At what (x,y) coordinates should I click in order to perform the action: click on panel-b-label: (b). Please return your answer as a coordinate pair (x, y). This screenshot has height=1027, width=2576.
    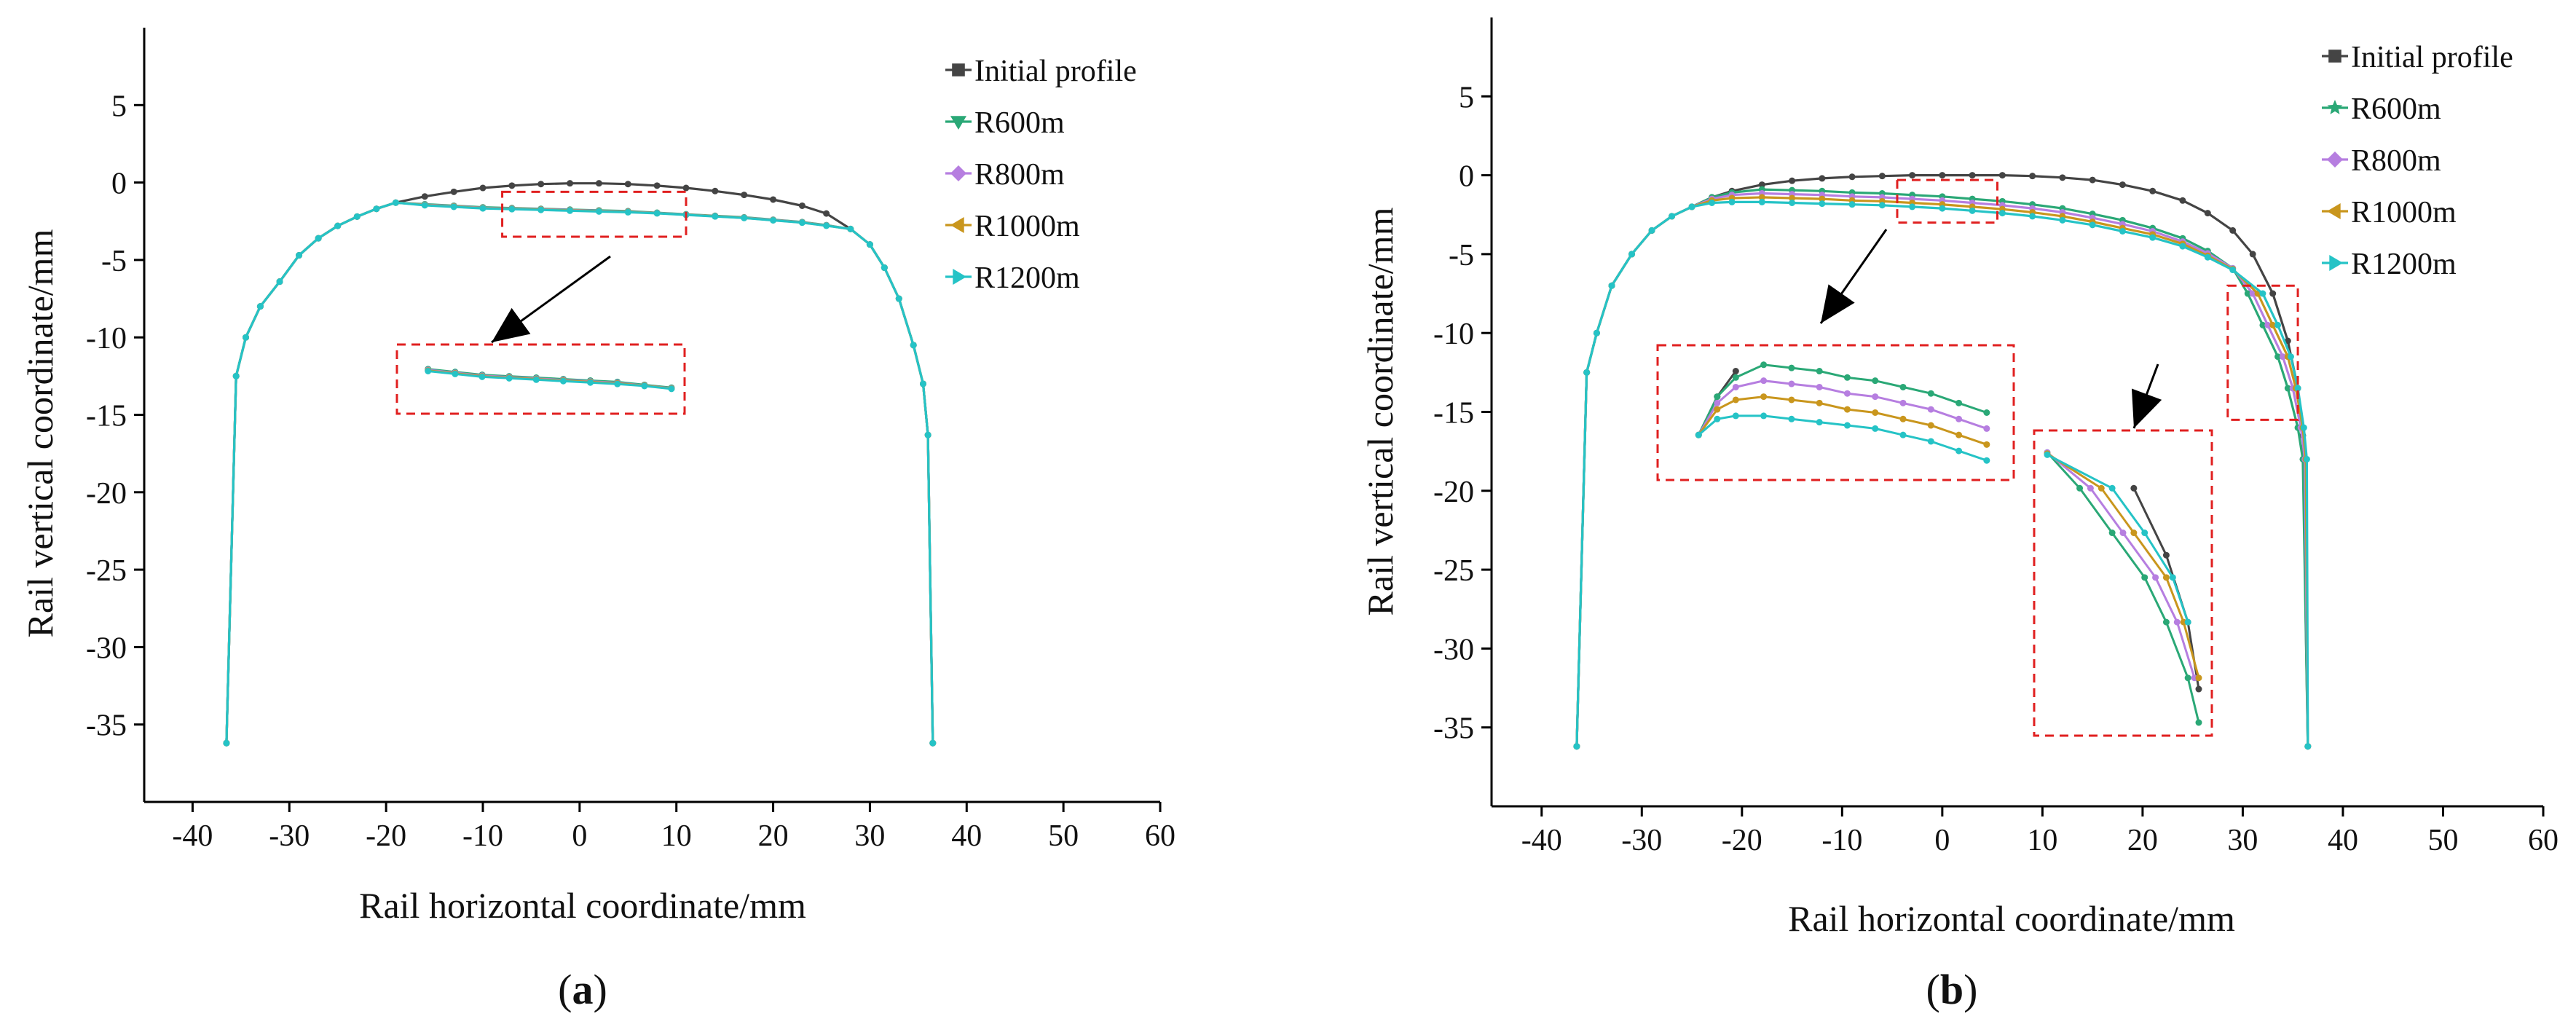
    Looking at the image, I should click on (1952, 989).